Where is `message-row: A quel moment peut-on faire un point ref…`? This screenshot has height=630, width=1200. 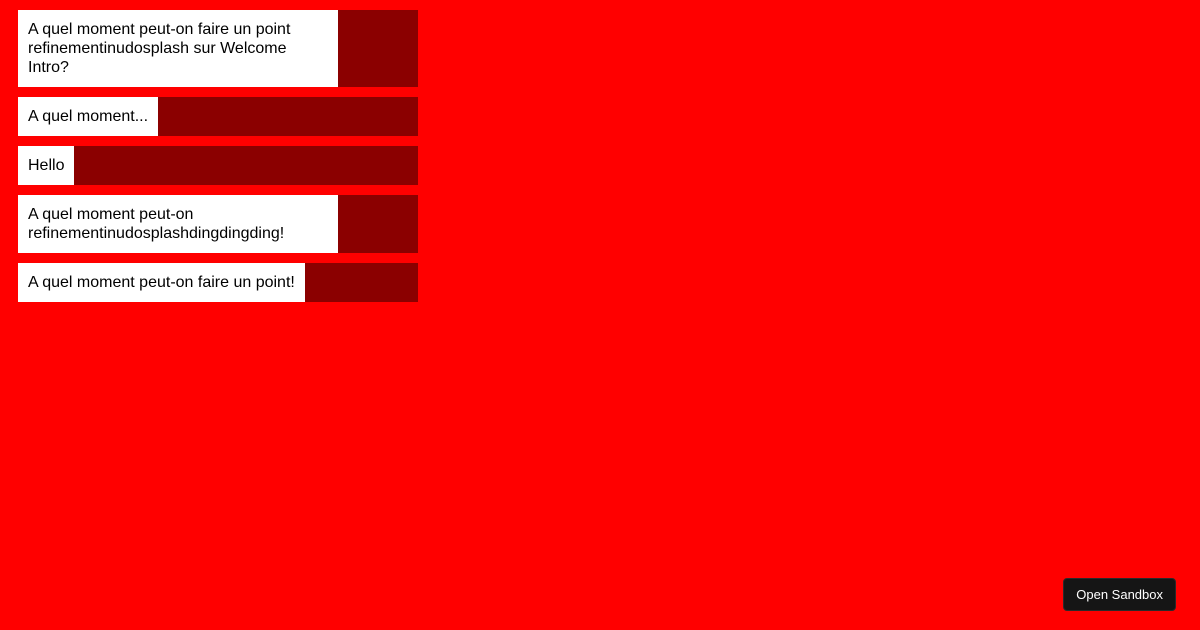
message-row: A quel moment peut-on faire un point ref… is located at coordinates (218, 48).